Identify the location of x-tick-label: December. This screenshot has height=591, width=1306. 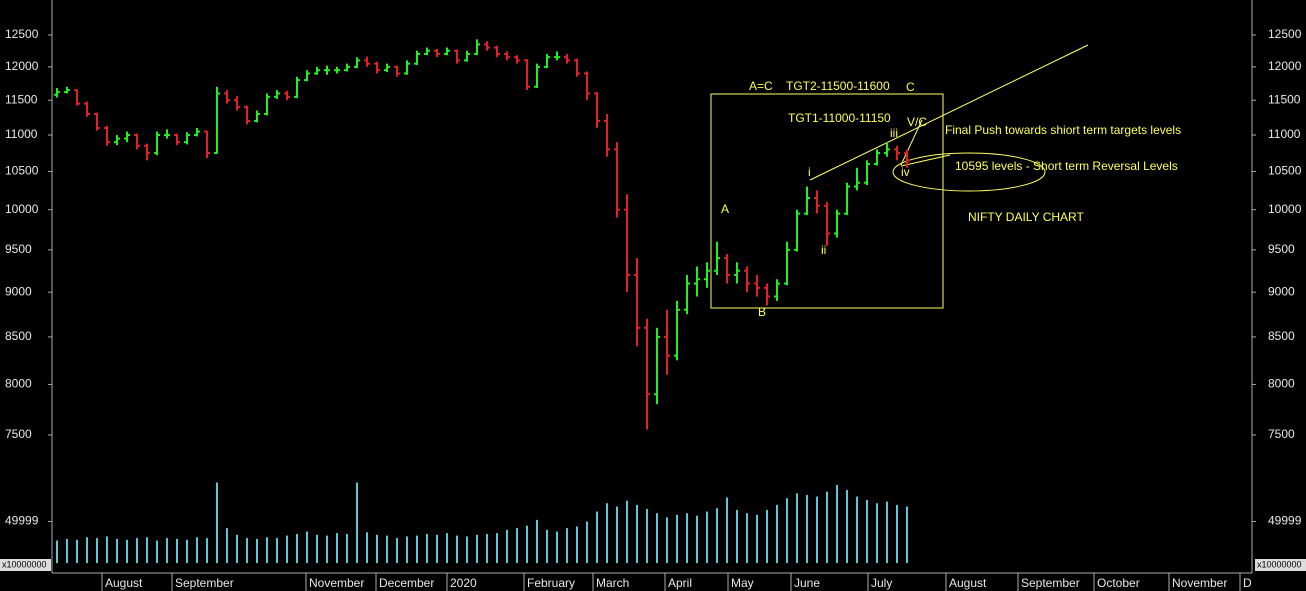
(406, 583).